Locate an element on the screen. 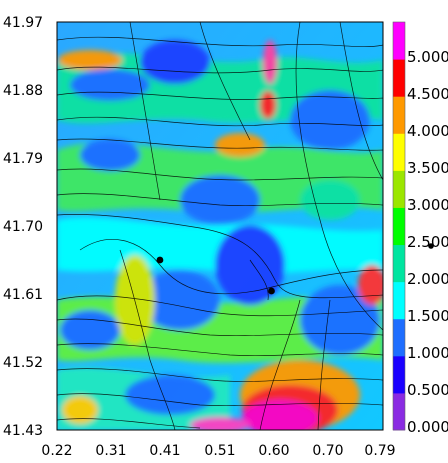  y-tick-label: 41.88 is located at coordinates (23, 91).